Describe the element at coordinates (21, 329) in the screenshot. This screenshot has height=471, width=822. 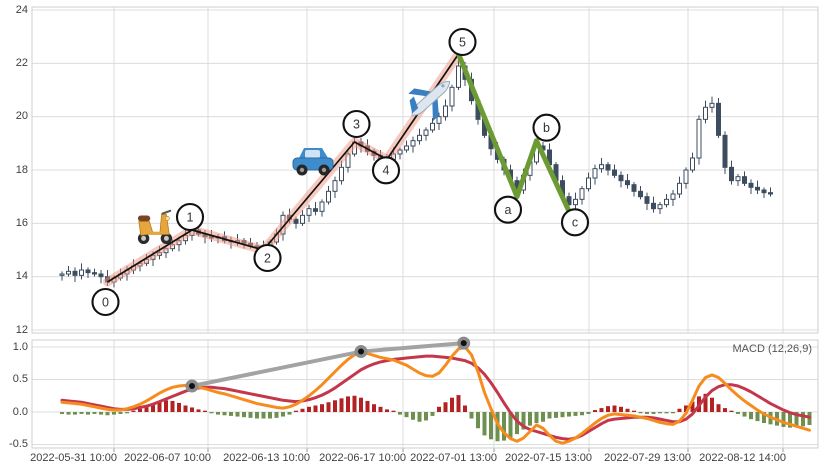
I see `price-y-tick-label: 12` at that location.